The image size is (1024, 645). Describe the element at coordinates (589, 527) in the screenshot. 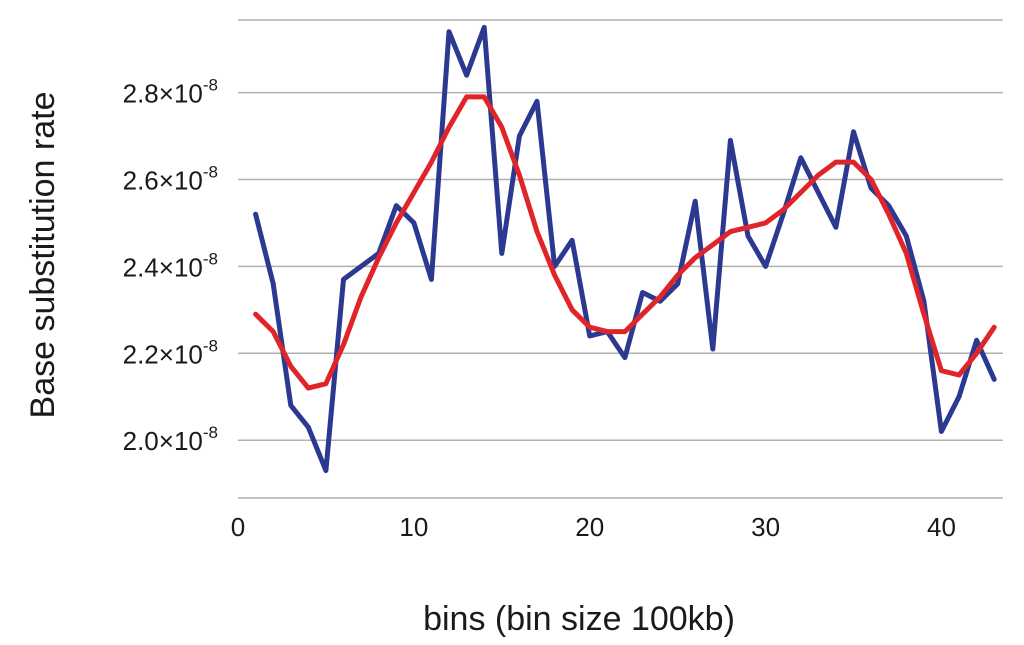

I see `x-tick-label: 20` at that location.